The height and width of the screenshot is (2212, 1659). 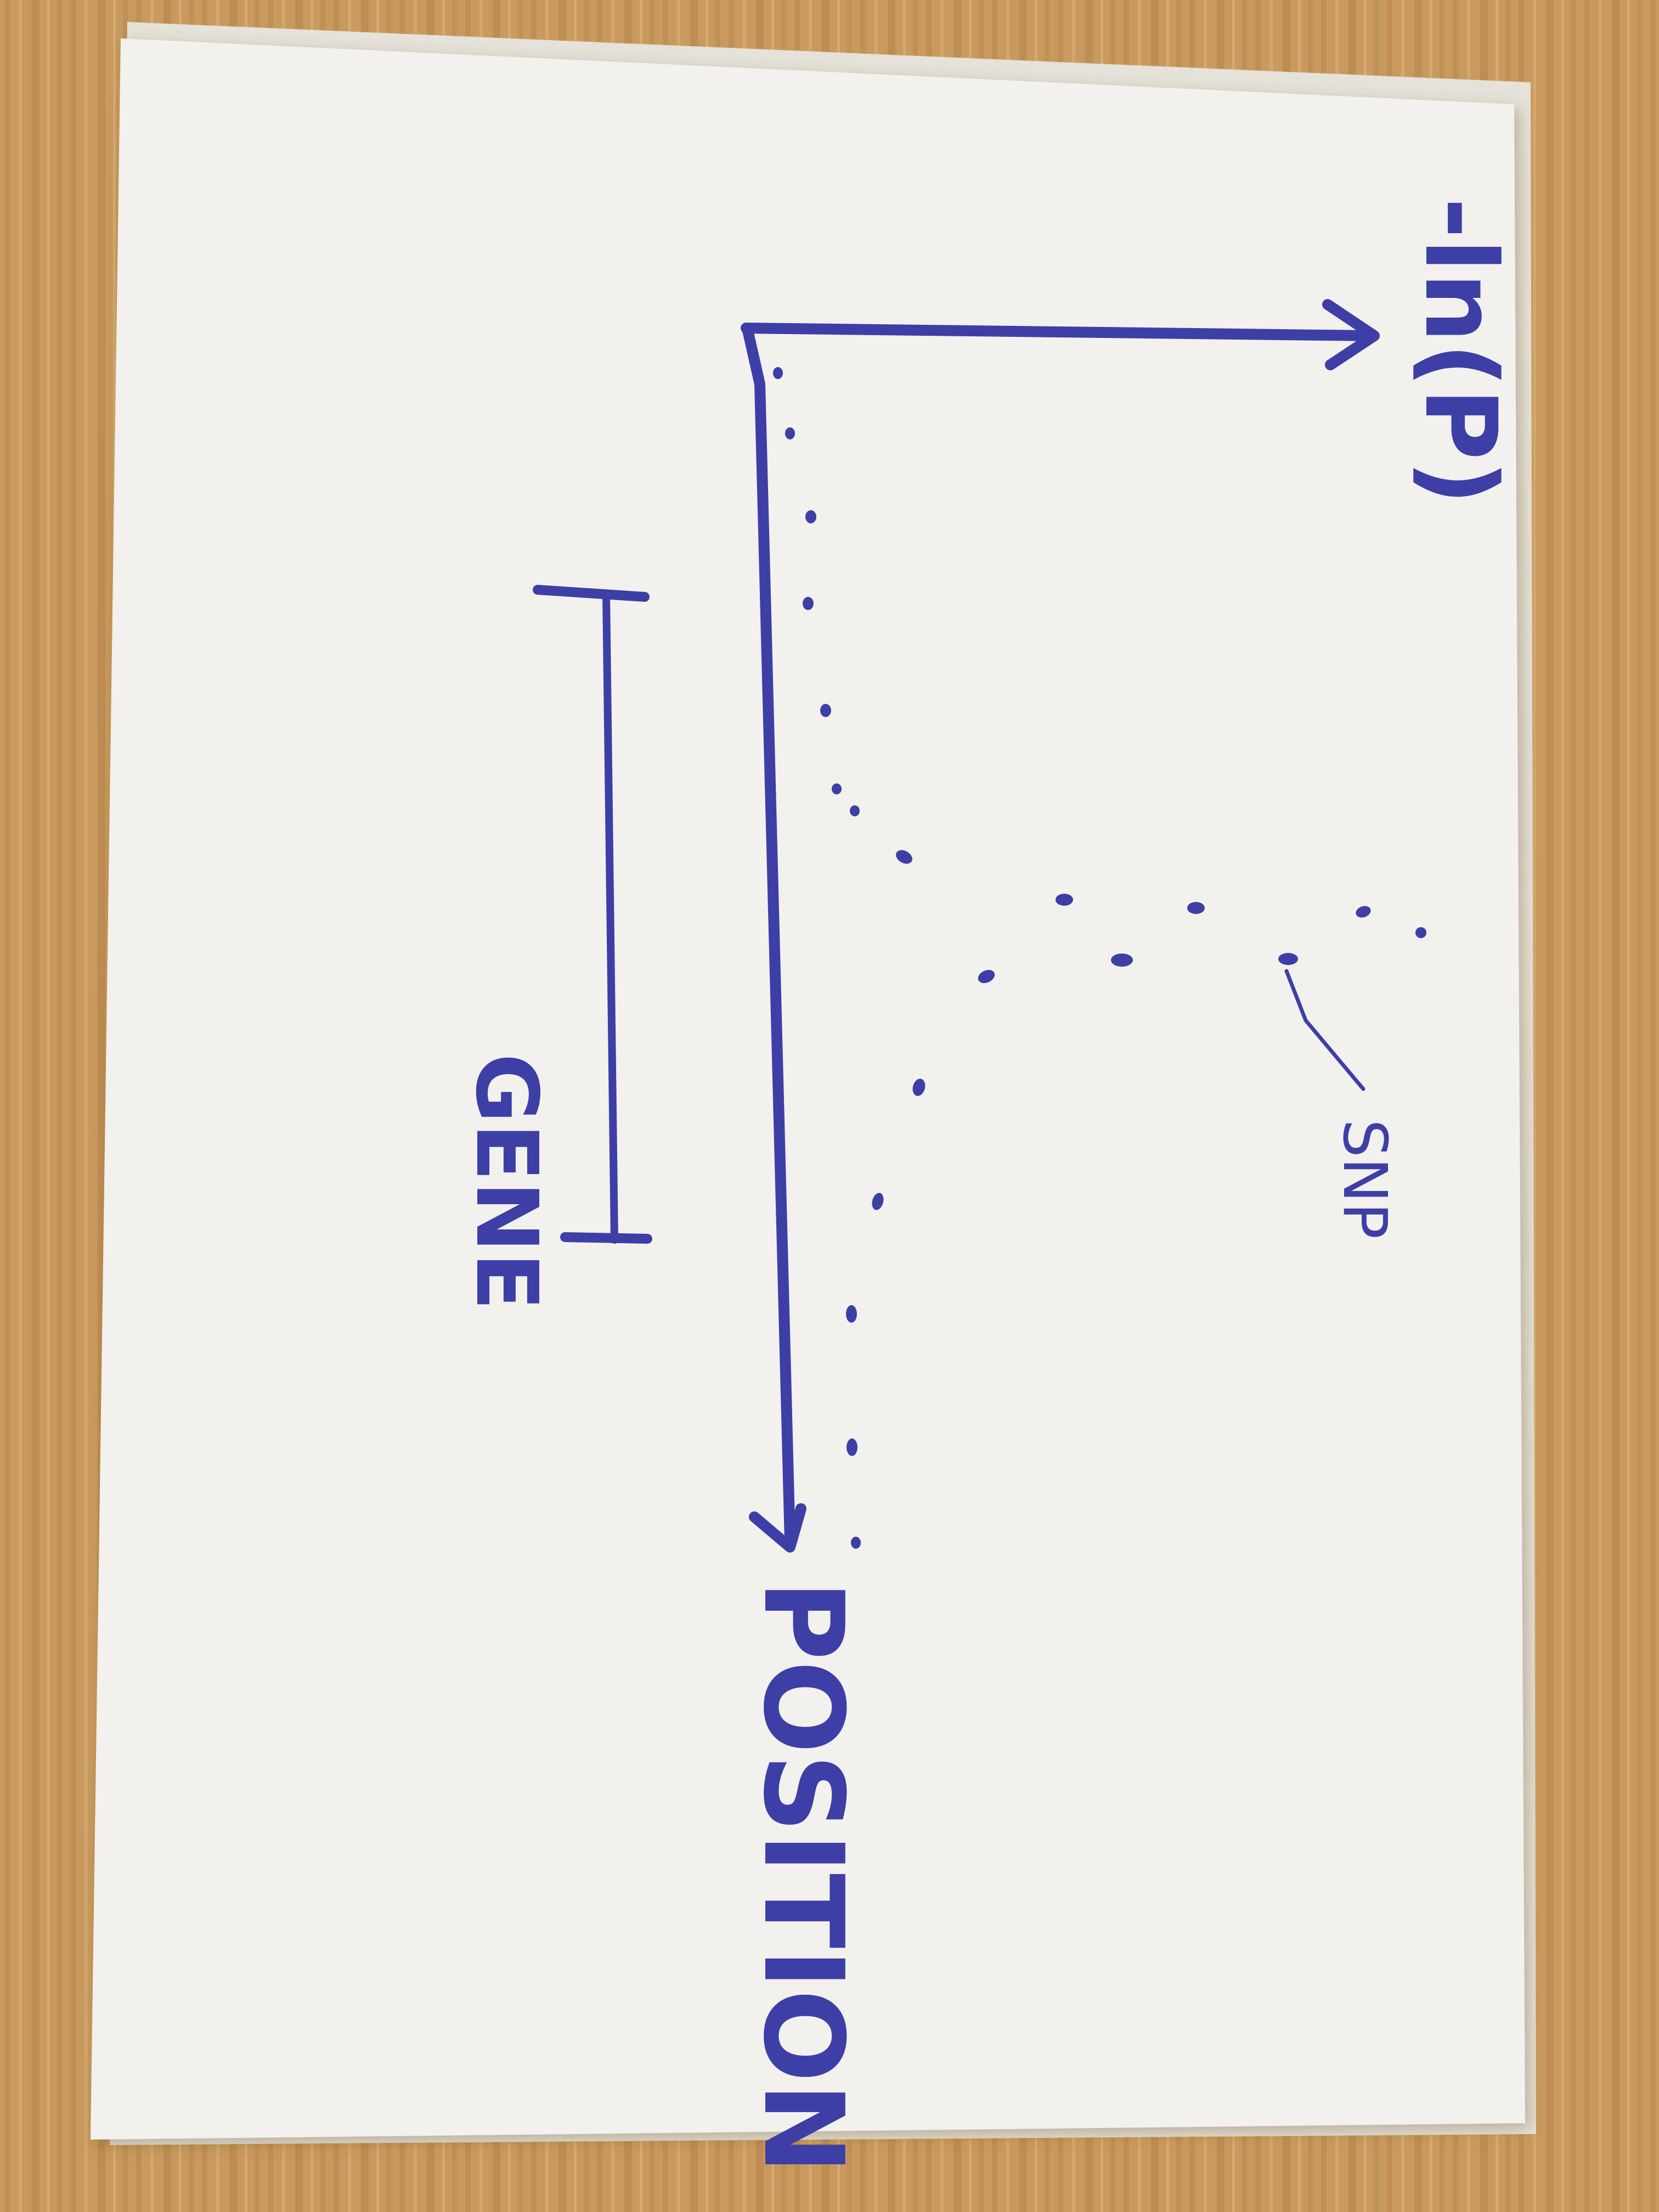 I want to click on x-axis-line, so click(x=1059, y=332).